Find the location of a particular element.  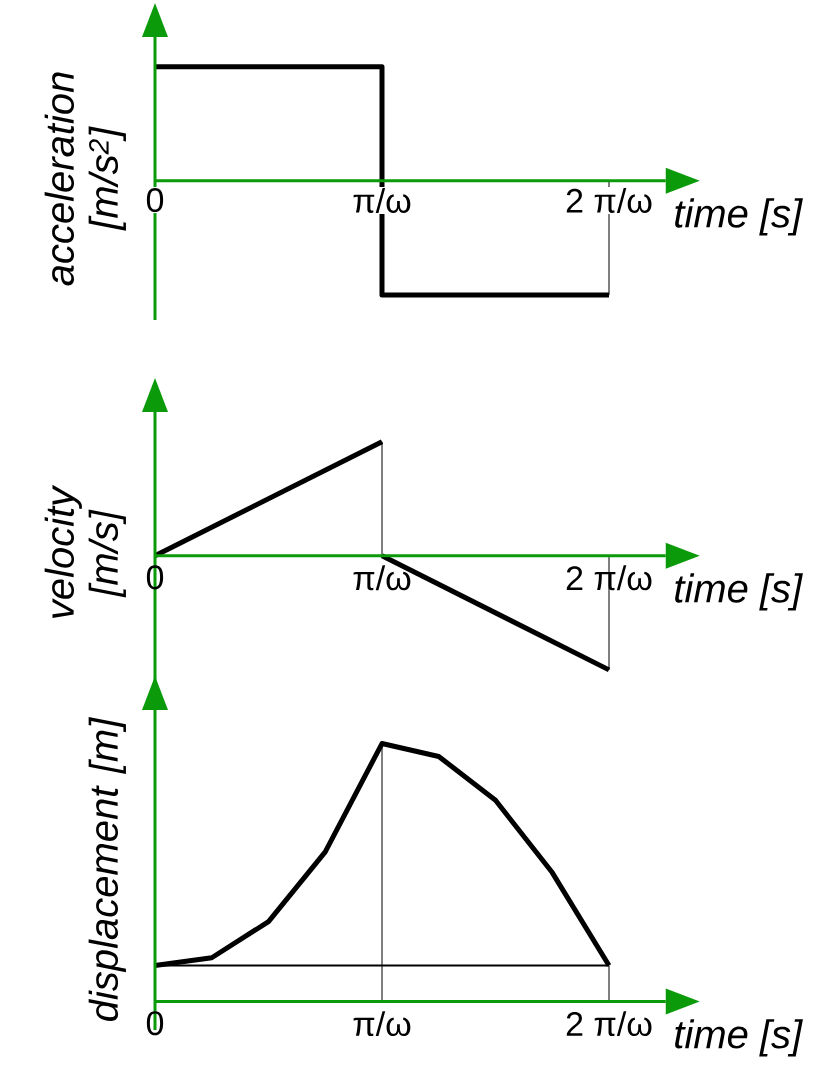

x-tick-label: 0 is located at coordinates (155, 200).